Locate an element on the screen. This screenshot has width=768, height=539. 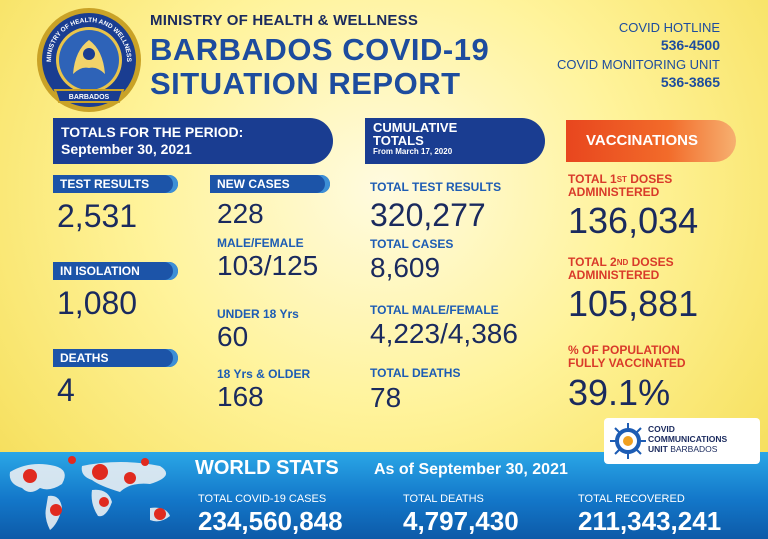
new-cases-value: 228 is located at coordinates (240, 213).